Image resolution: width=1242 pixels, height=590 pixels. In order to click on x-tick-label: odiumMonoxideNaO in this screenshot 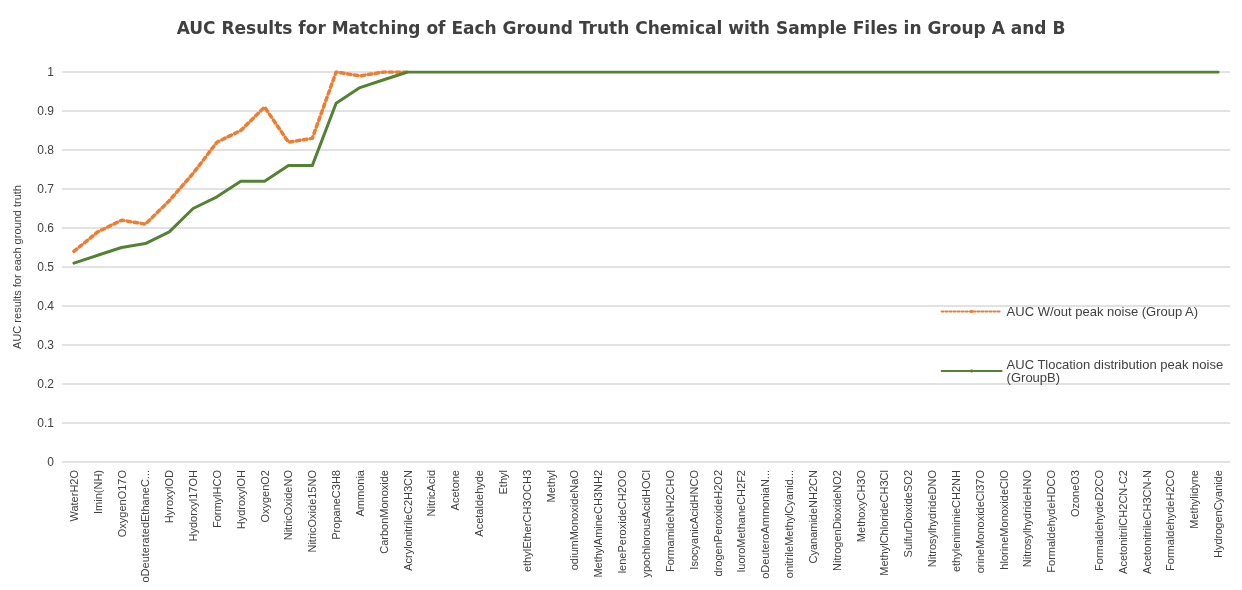, I will do `click(574, 520)`.